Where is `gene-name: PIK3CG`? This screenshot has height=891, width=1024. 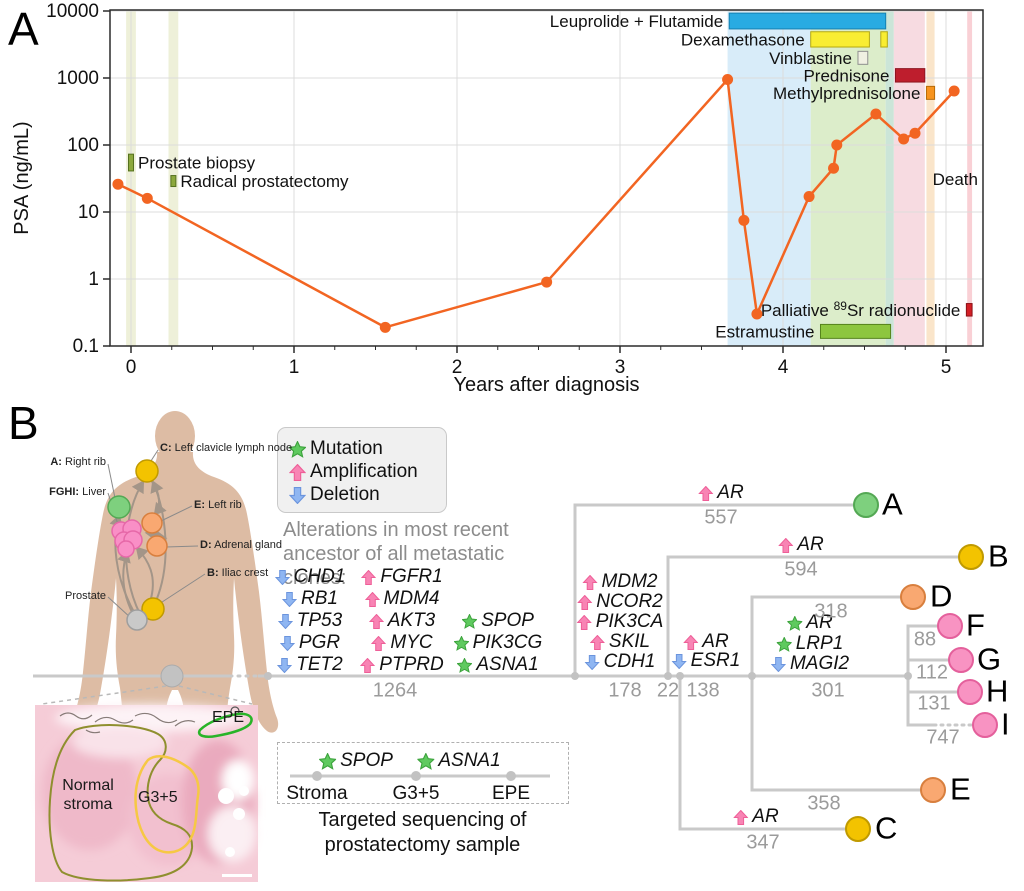
gene-name: PIK3CG is located at coordinates (507, 642).